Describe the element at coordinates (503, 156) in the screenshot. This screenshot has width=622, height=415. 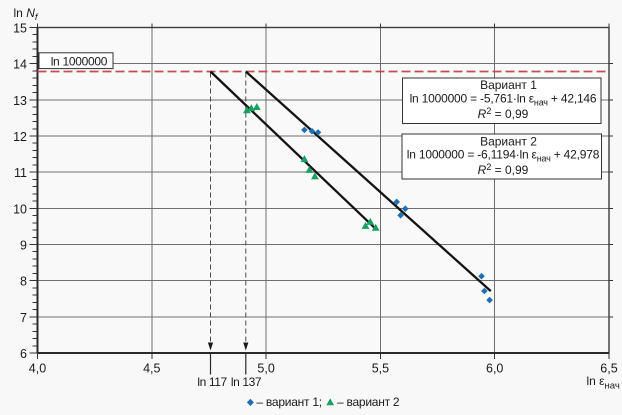
I see `svg-text:ln 1000000 = -6,1194·ln εнач +: ln 1000000 = -6,1194·ln εнач + 42,978` at that location.